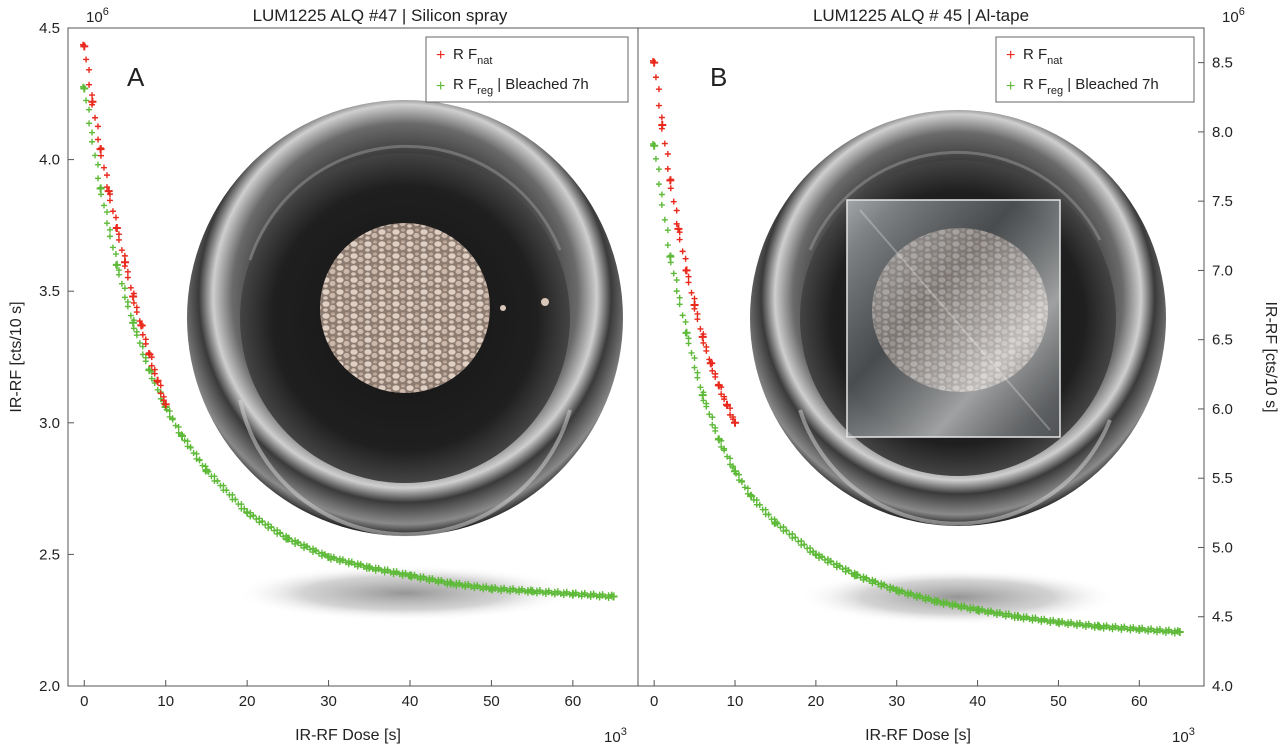 The width and height of the screenshot is (1280, 744). What do you see at coordinates (491, 701) in the screenshot?
I see `x-tick-label: 50` at bounding box center [491, 701].